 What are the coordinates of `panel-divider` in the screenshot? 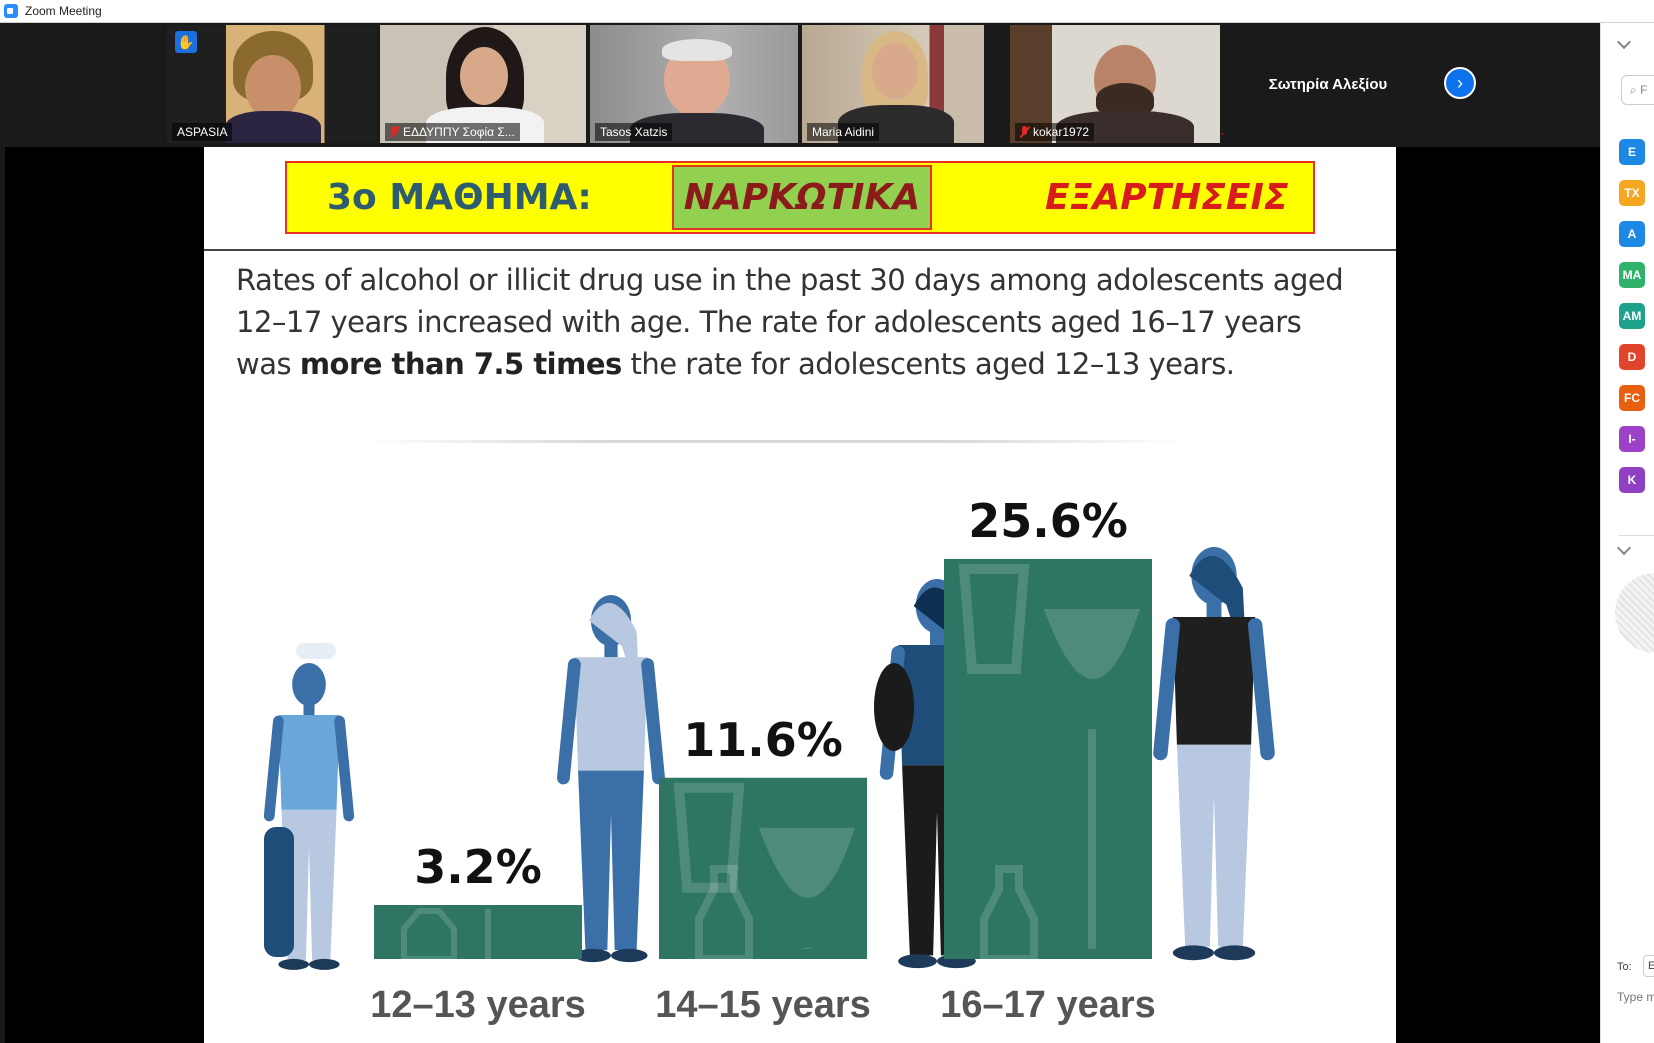 It's located at (1636, 535).